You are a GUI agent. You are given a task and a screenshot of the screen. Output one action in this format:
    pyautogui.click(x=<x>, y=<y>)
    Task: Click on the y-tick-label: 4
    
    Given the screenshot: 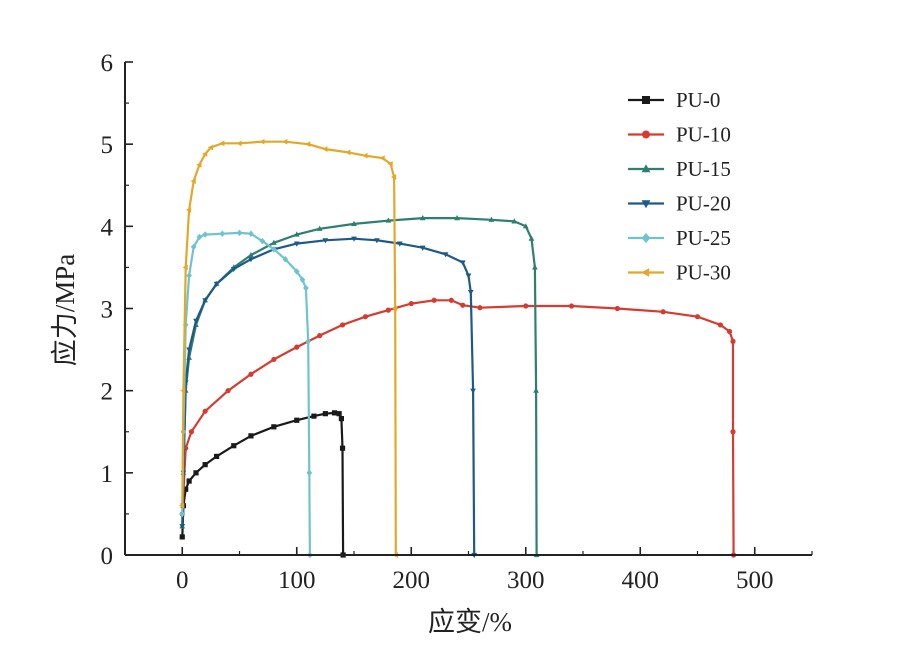 What is the action you would take?
    pyautogui.click(x=107, y=227)
    